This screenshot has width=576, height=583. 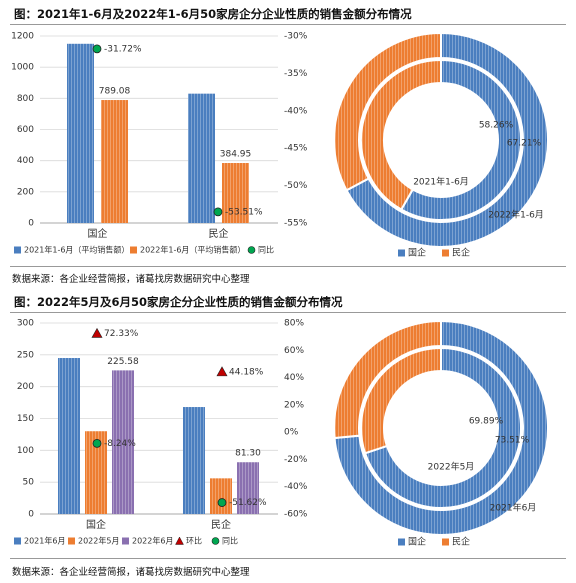 What do you see at coordinates (296, 37) in the screenshot?
I see `y2-tick-label: -30%` at bounding box center [296, 37].